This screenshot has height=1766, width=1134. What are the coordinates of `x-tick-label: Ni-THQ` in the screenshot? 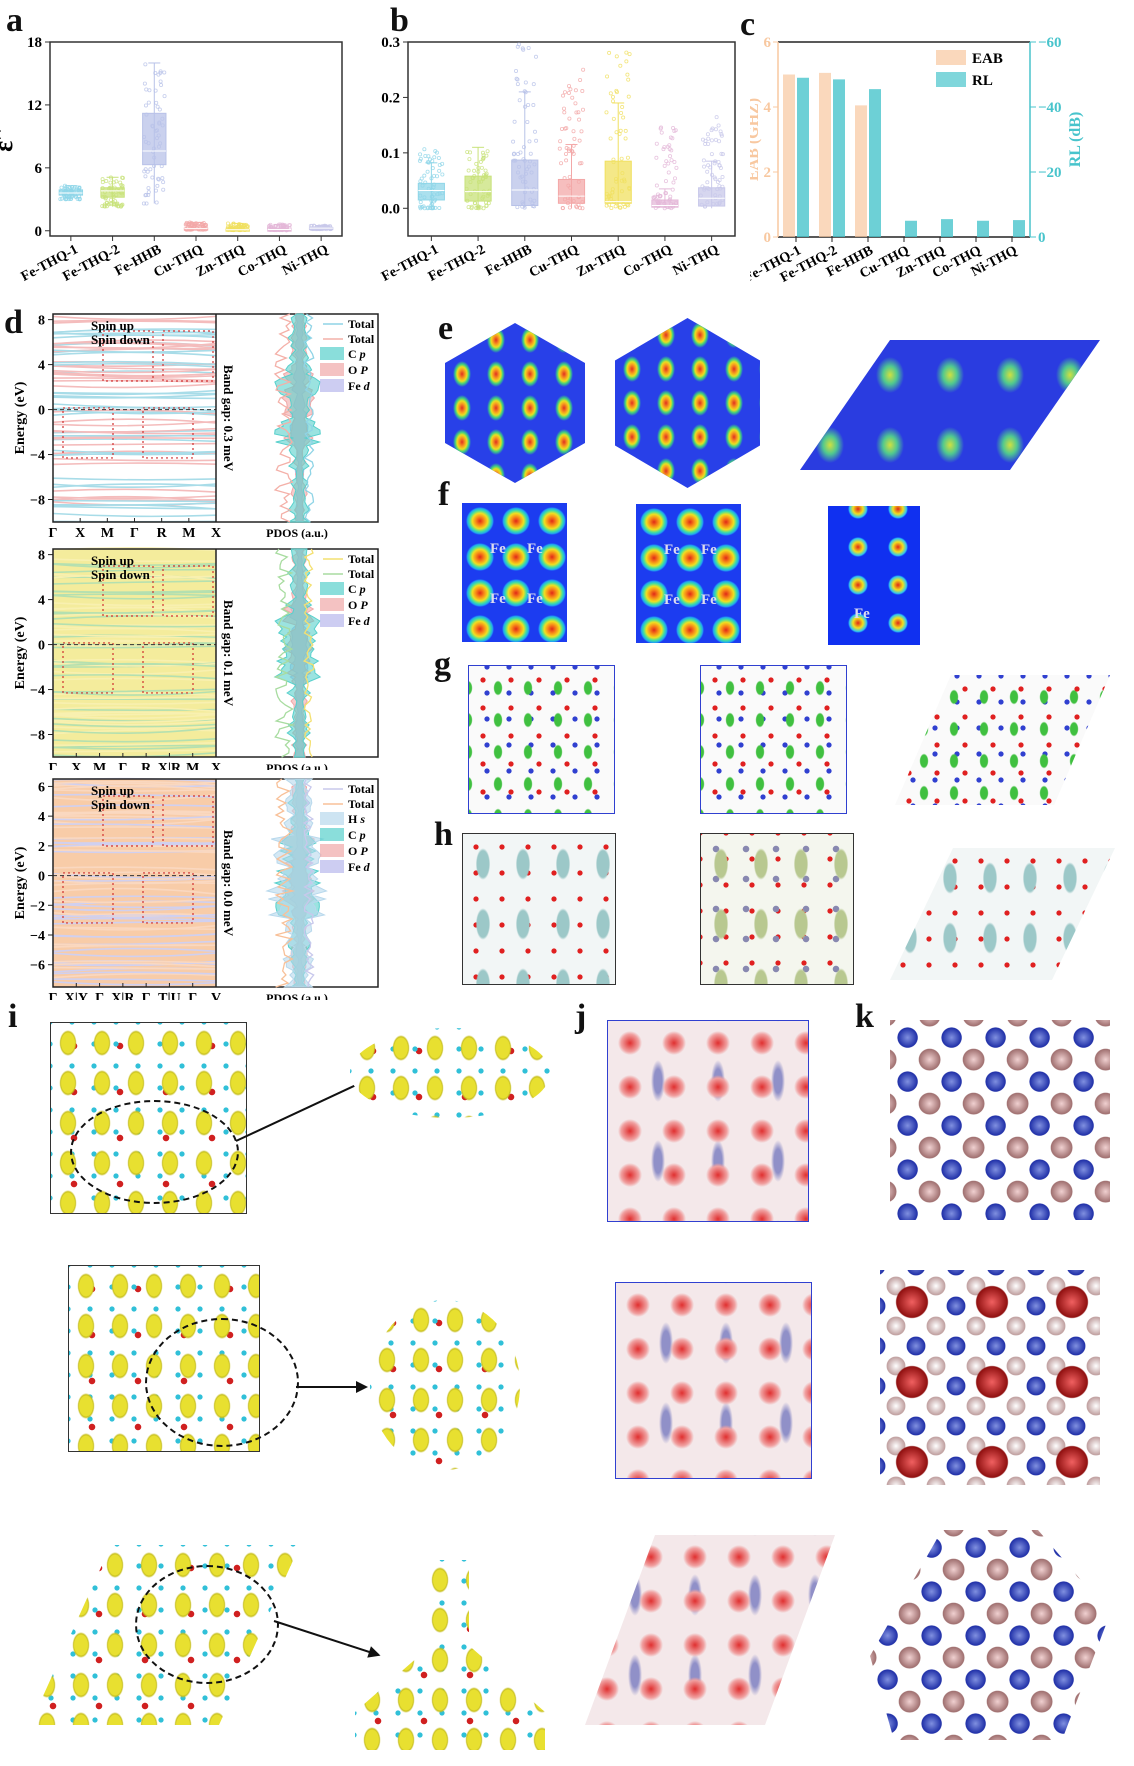 It's located at (696, 260).